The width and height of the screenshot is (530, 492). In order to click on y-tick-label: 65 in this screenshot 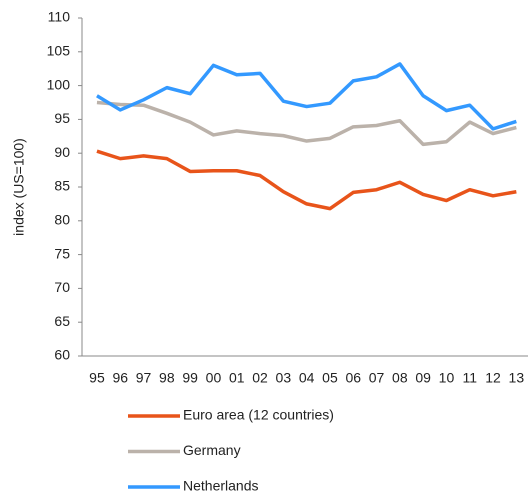, I will do `click(62, 321)`.